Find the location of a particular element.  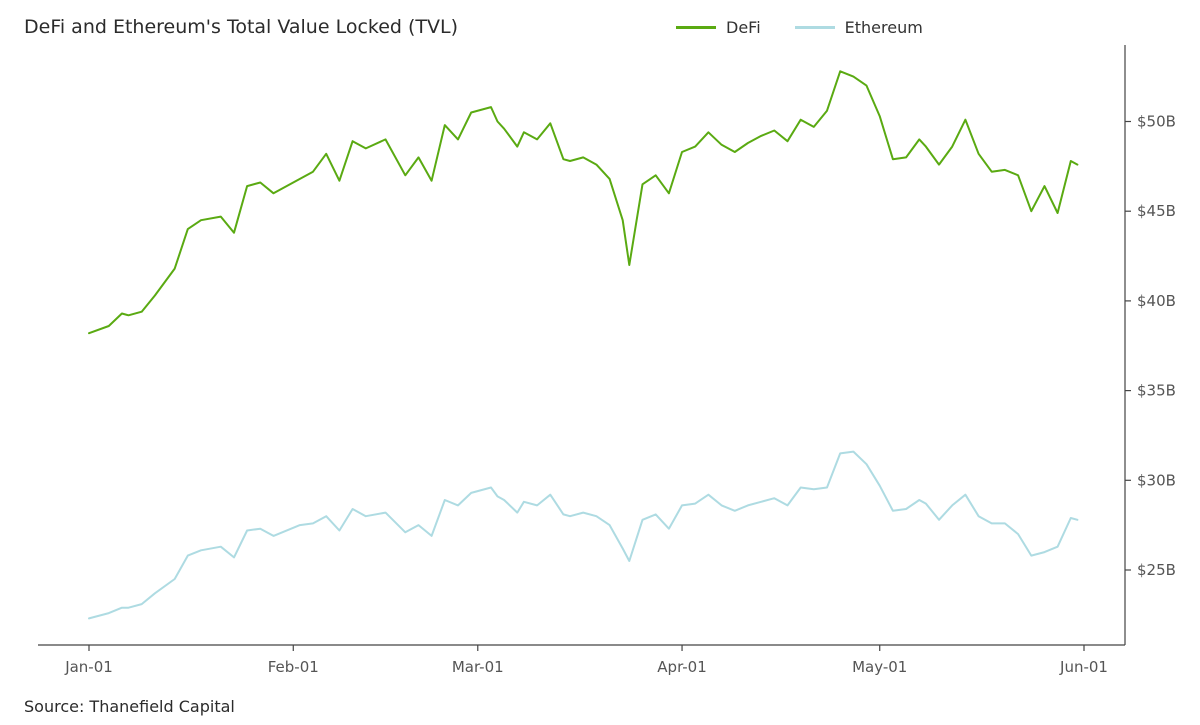

chart-legend: DeFi Ethereum is located at coordinates (799, 27).